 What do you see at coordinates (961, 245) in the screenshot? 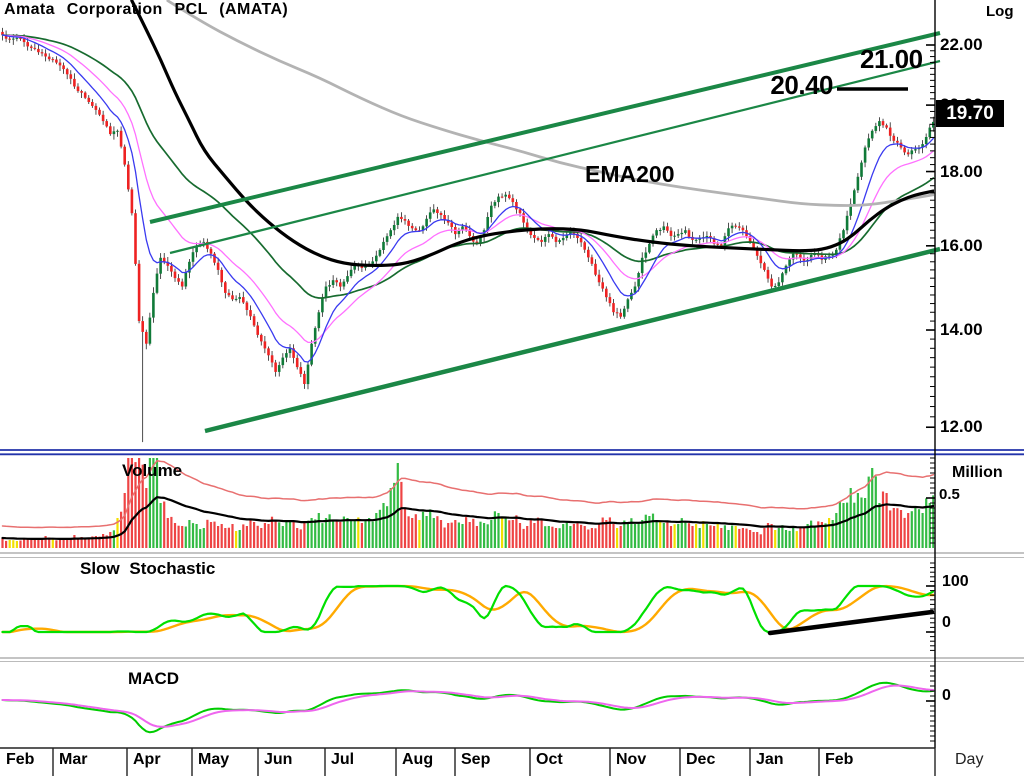
I see `price-tick-16.00: 16.00` at bounding box center [961, 245].